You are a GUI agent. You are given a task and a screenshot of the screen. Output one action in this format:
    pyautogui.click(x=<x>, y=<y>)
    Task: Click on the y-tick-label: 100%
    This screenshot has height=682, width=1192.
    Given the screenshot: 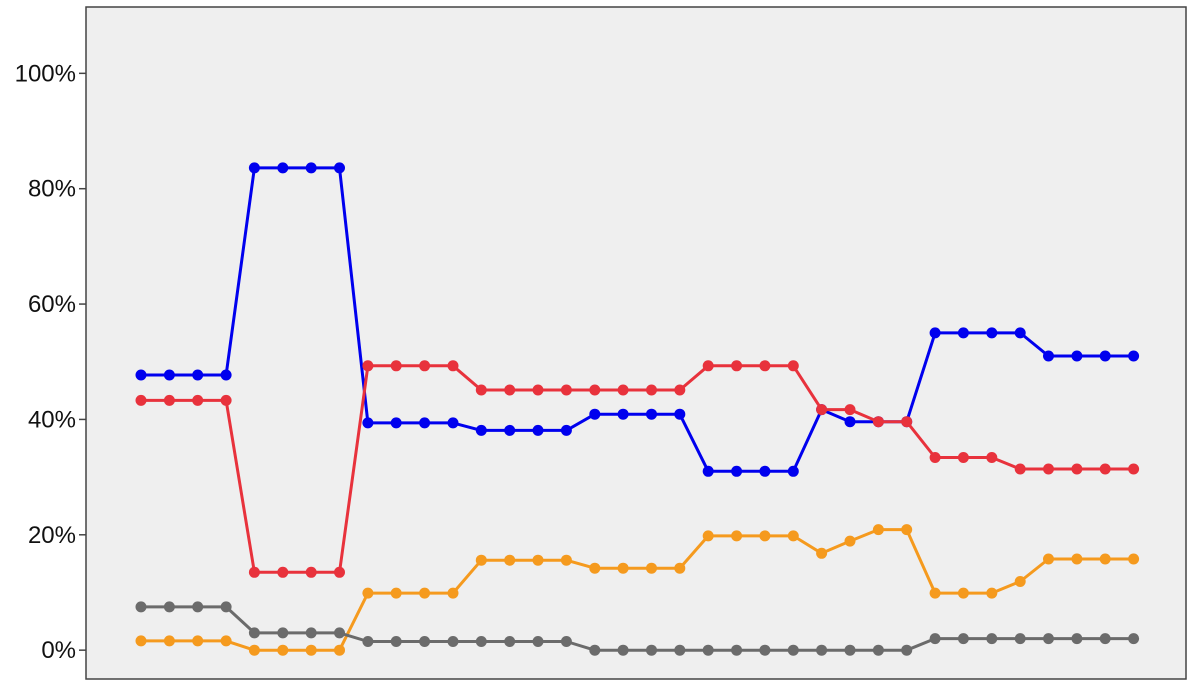 What is the action you would take?
    pyautogui.click(x=45, y=73)
    